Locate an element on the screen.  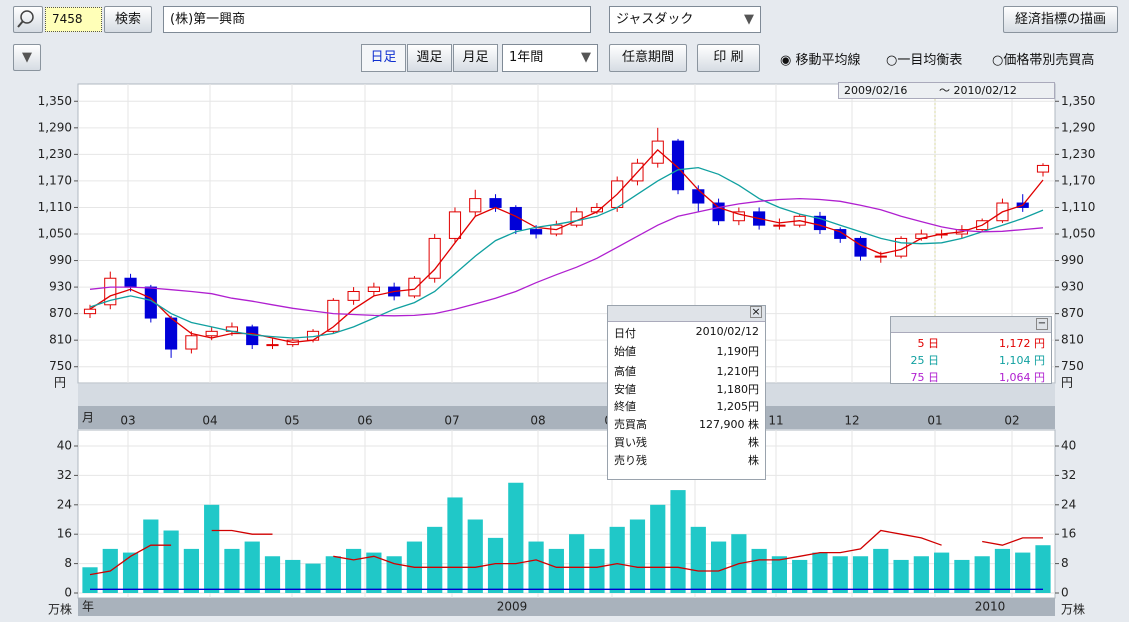
info-label: 始値 is located at coordinates (625, 351).